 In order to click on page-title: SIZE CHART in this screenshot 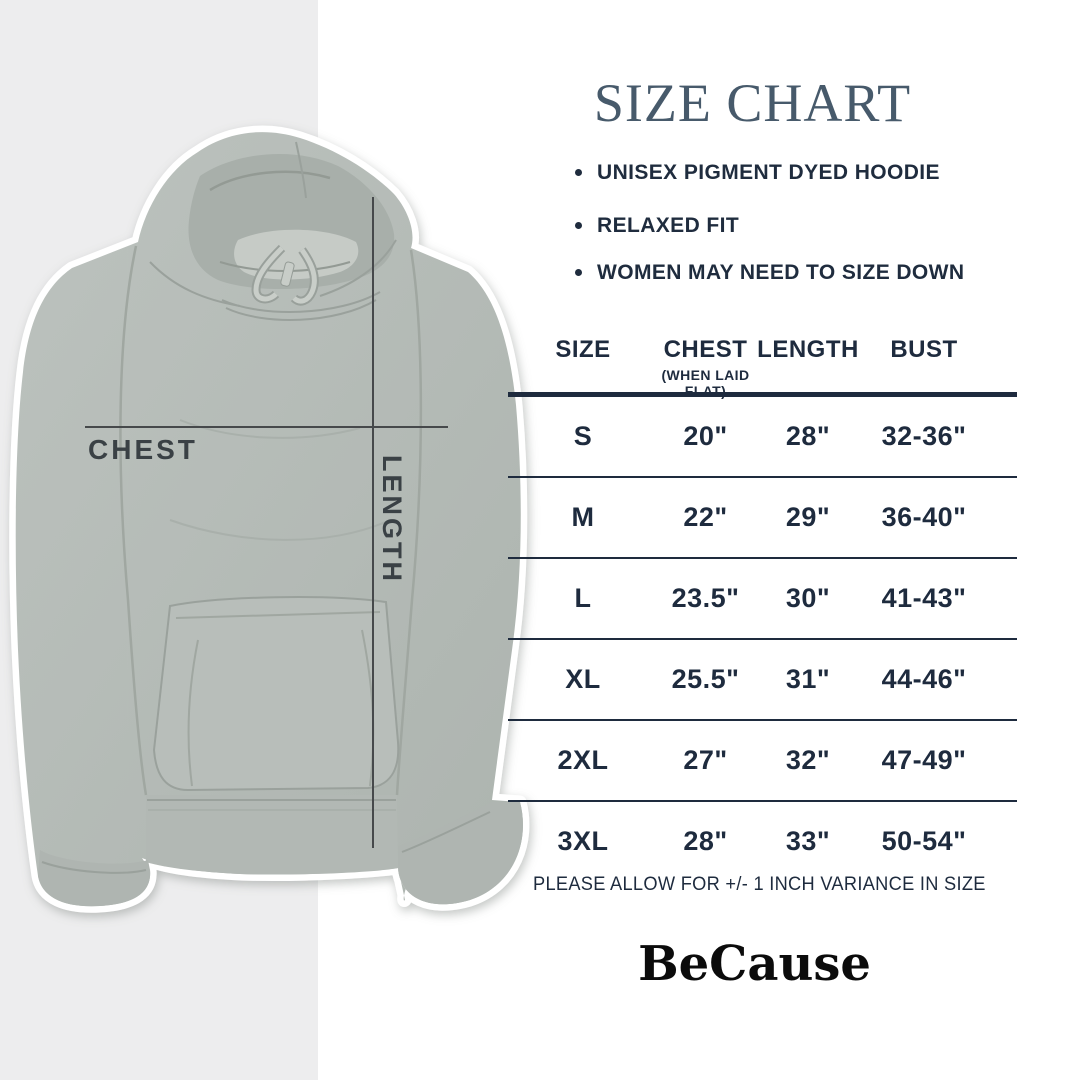, I will do `click(752, 103)`.